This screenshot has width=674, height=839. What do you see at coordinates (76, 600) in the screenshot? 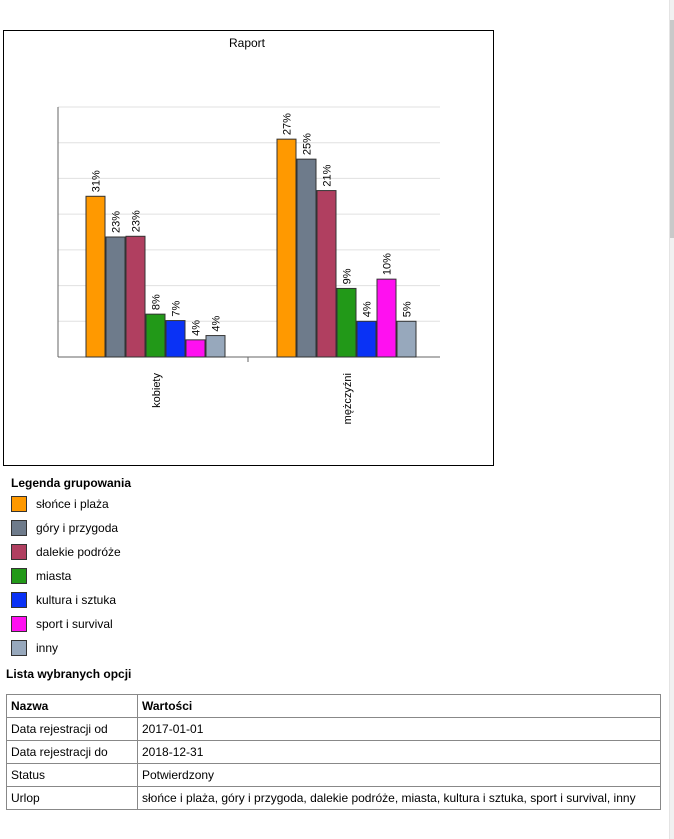
I see `legend-label: kultura i sztuka` at bounding box center [76, 600].